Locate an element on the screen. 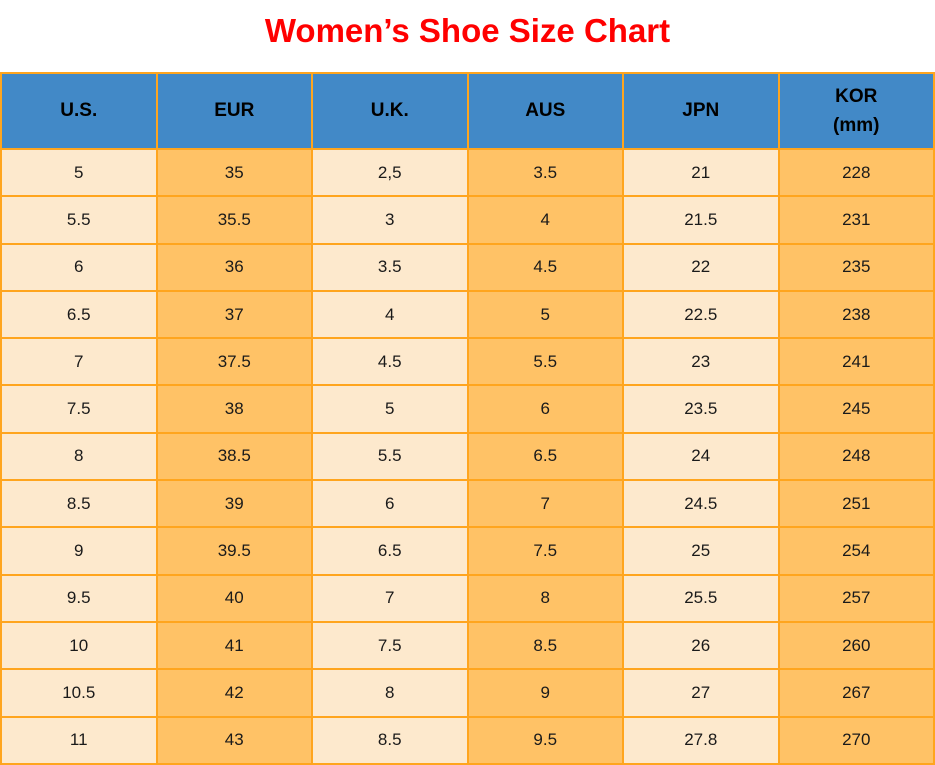 Image resolution: width=935 pixels, height=765 pixels. table-cell: 23.5 is located at coordinates (701, 409).